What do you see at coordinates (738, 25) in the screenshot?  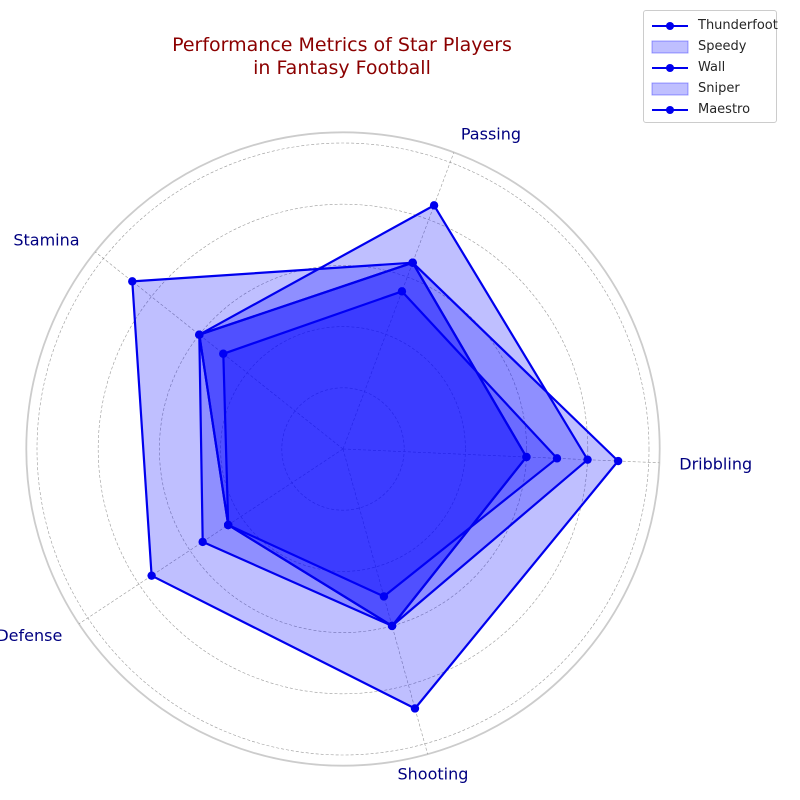 I see `legend-label: Thunderfoot` at bounding box center [738, 25].